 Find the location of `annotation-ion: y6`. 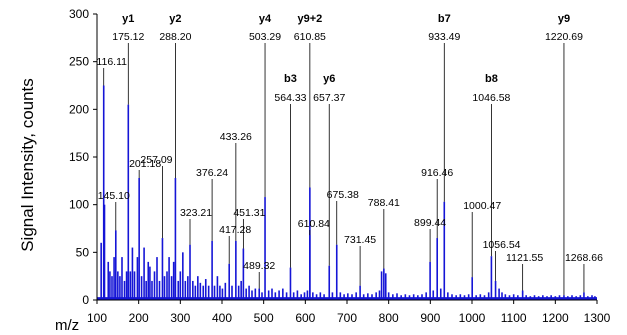

annotation-ion: y6 is located at coordinates (329, 79).